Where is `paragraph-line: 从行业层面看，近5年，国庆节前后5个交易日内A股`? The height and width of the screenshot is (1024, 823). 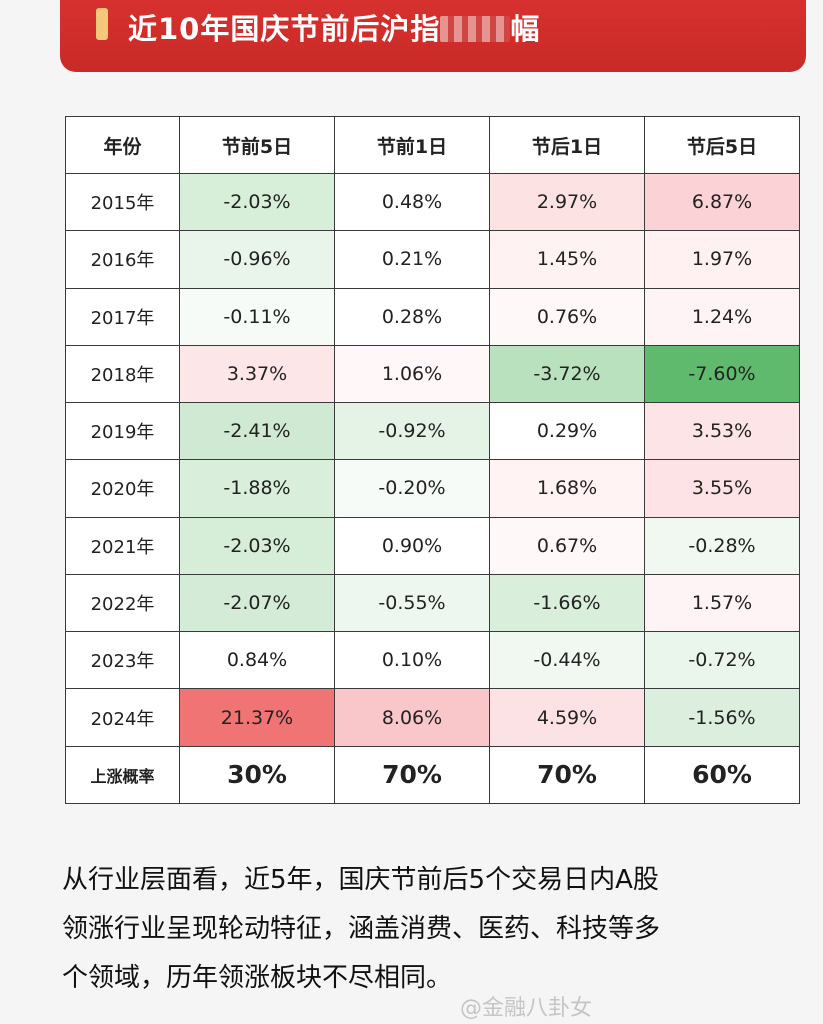
paragraph-line: 从行业层面看，近5年，国庆节前后5个交易日内A股 is located at coordinates (360, 880).